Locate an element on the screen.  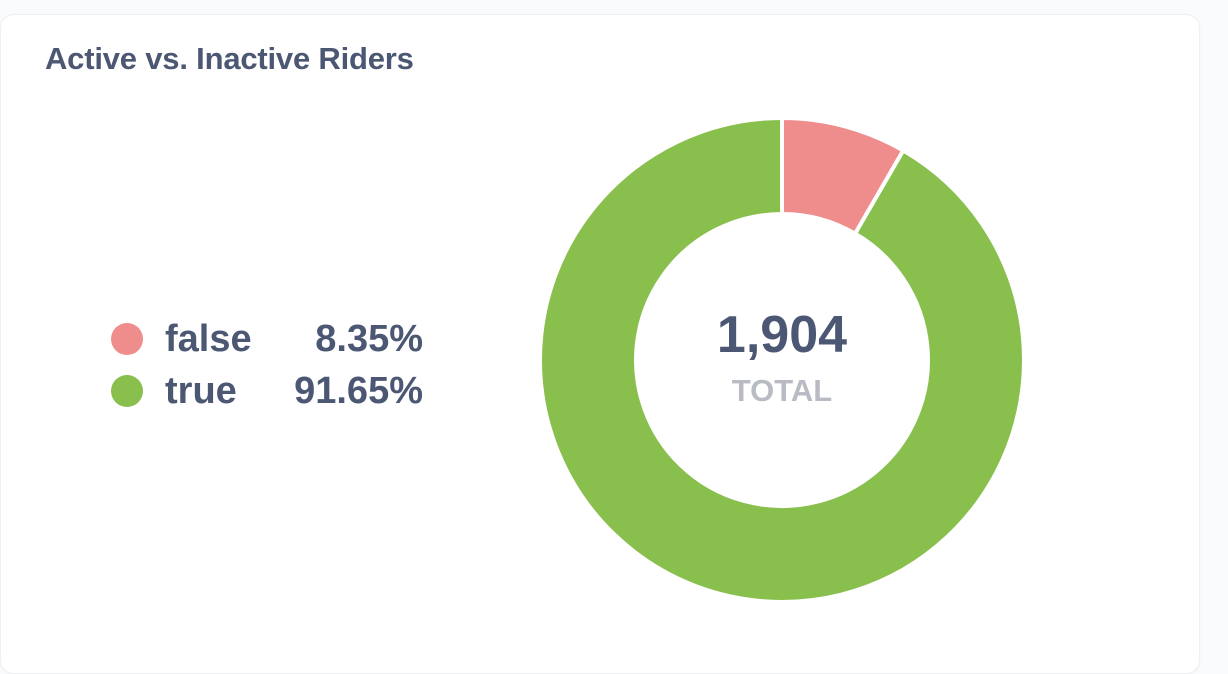
chart-legend: false 8.35% true 91.65% is located at coordinates (271, 365).